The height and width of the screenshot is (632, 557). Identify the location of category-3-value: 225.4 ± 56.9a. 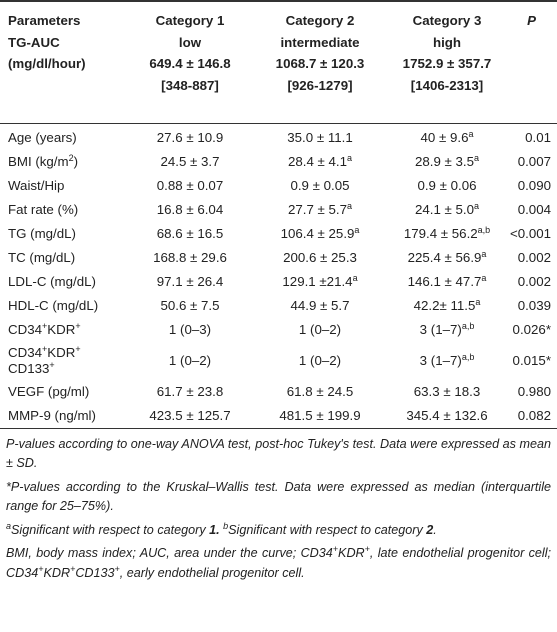
(447, 257).